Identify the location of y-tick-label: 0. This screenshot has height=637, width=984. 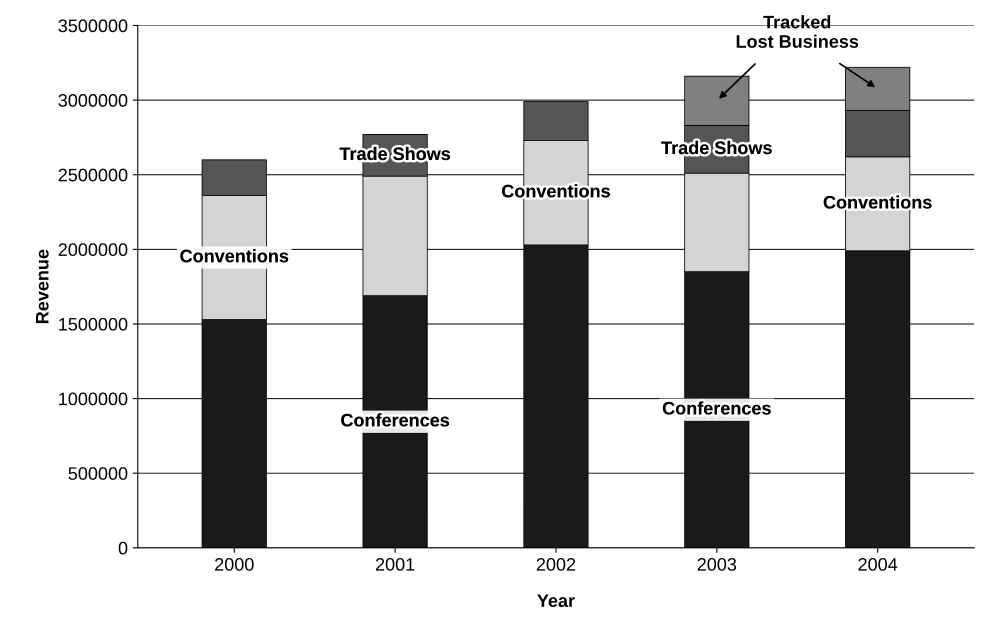
(123, 548).